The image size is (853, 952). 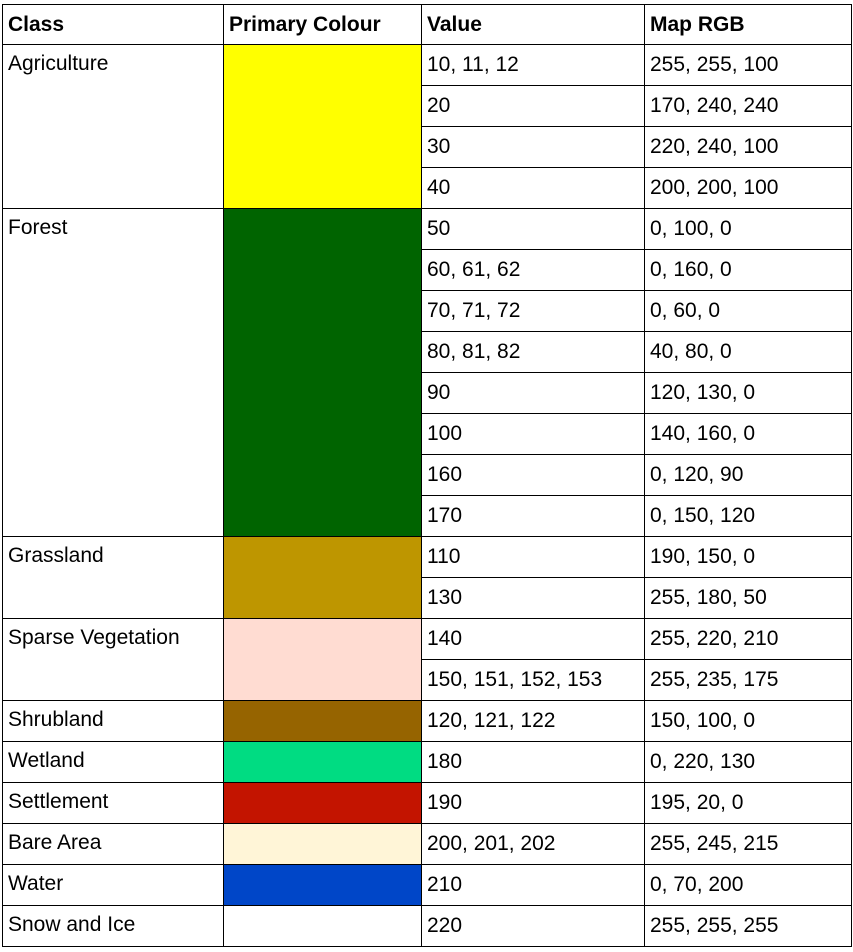 What do you see at coordinates (748, 393) in the screenshot?
I see `map-rgb-cell: 120, 130, 0` at bounding box center [748, 393].